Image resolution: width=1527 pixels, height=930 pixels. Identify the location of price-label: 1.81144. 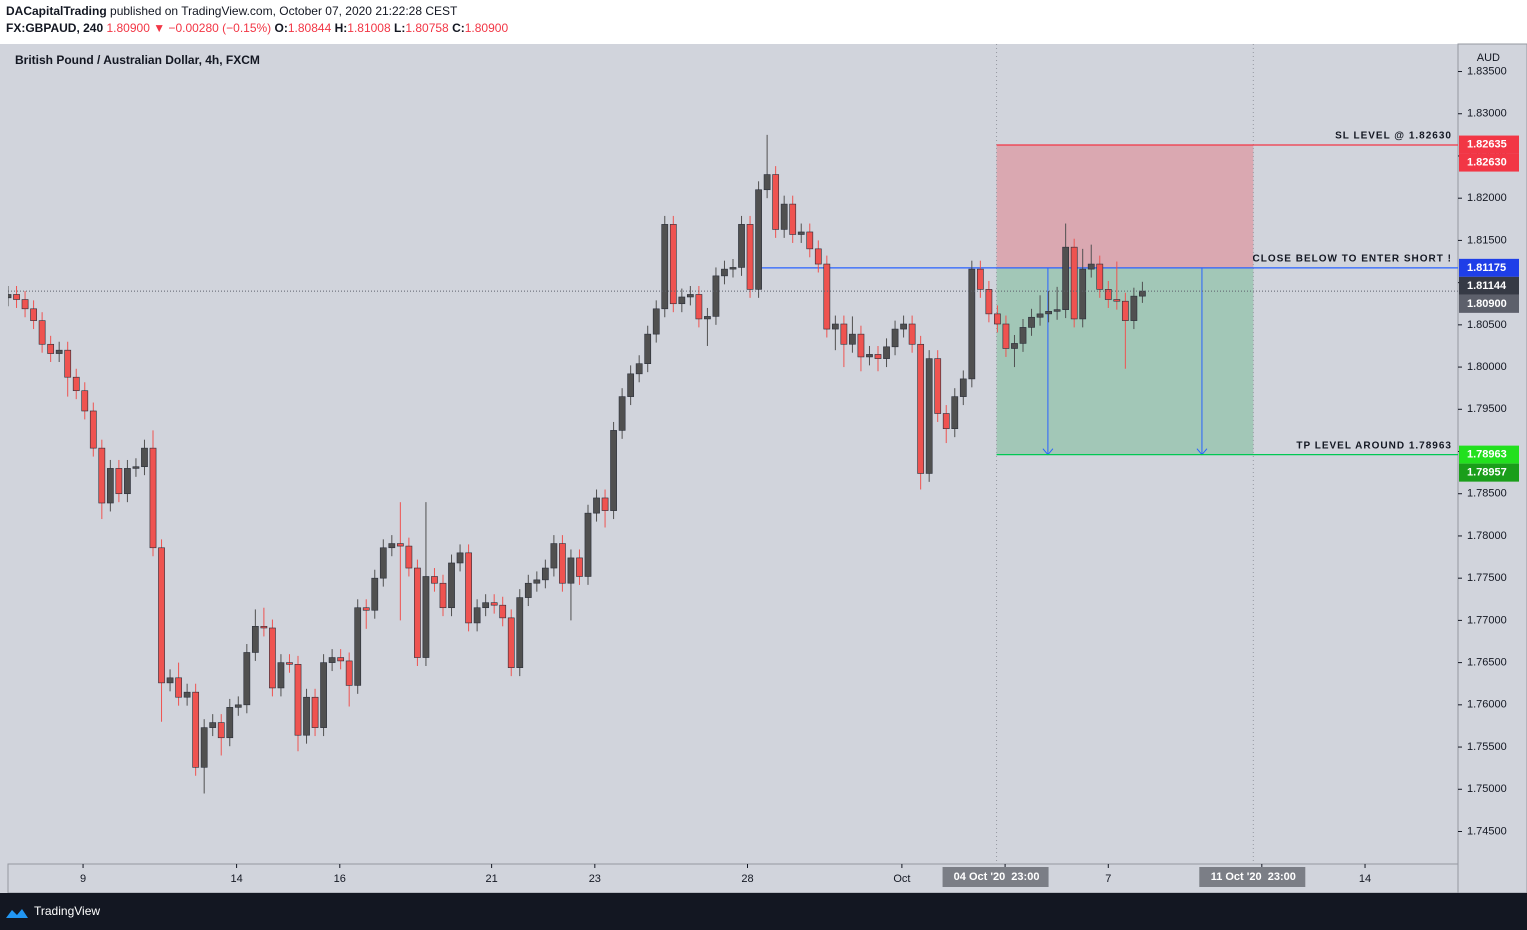
(1487, 286).